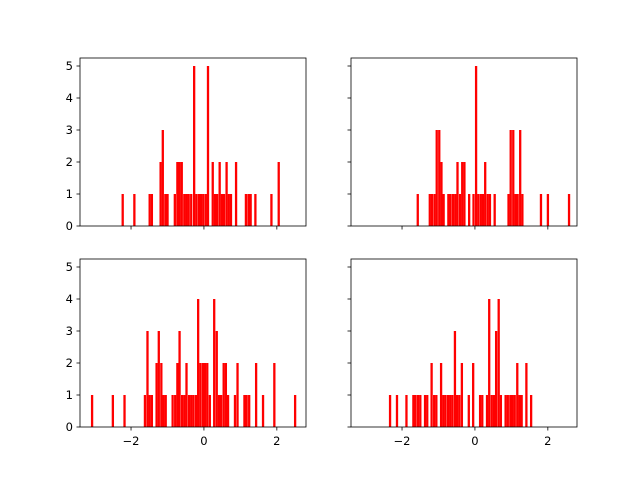 Image resolution: width=640 pixels, height=480 pixels. I want to click on y-tick-label: 4, so click(69, 98).